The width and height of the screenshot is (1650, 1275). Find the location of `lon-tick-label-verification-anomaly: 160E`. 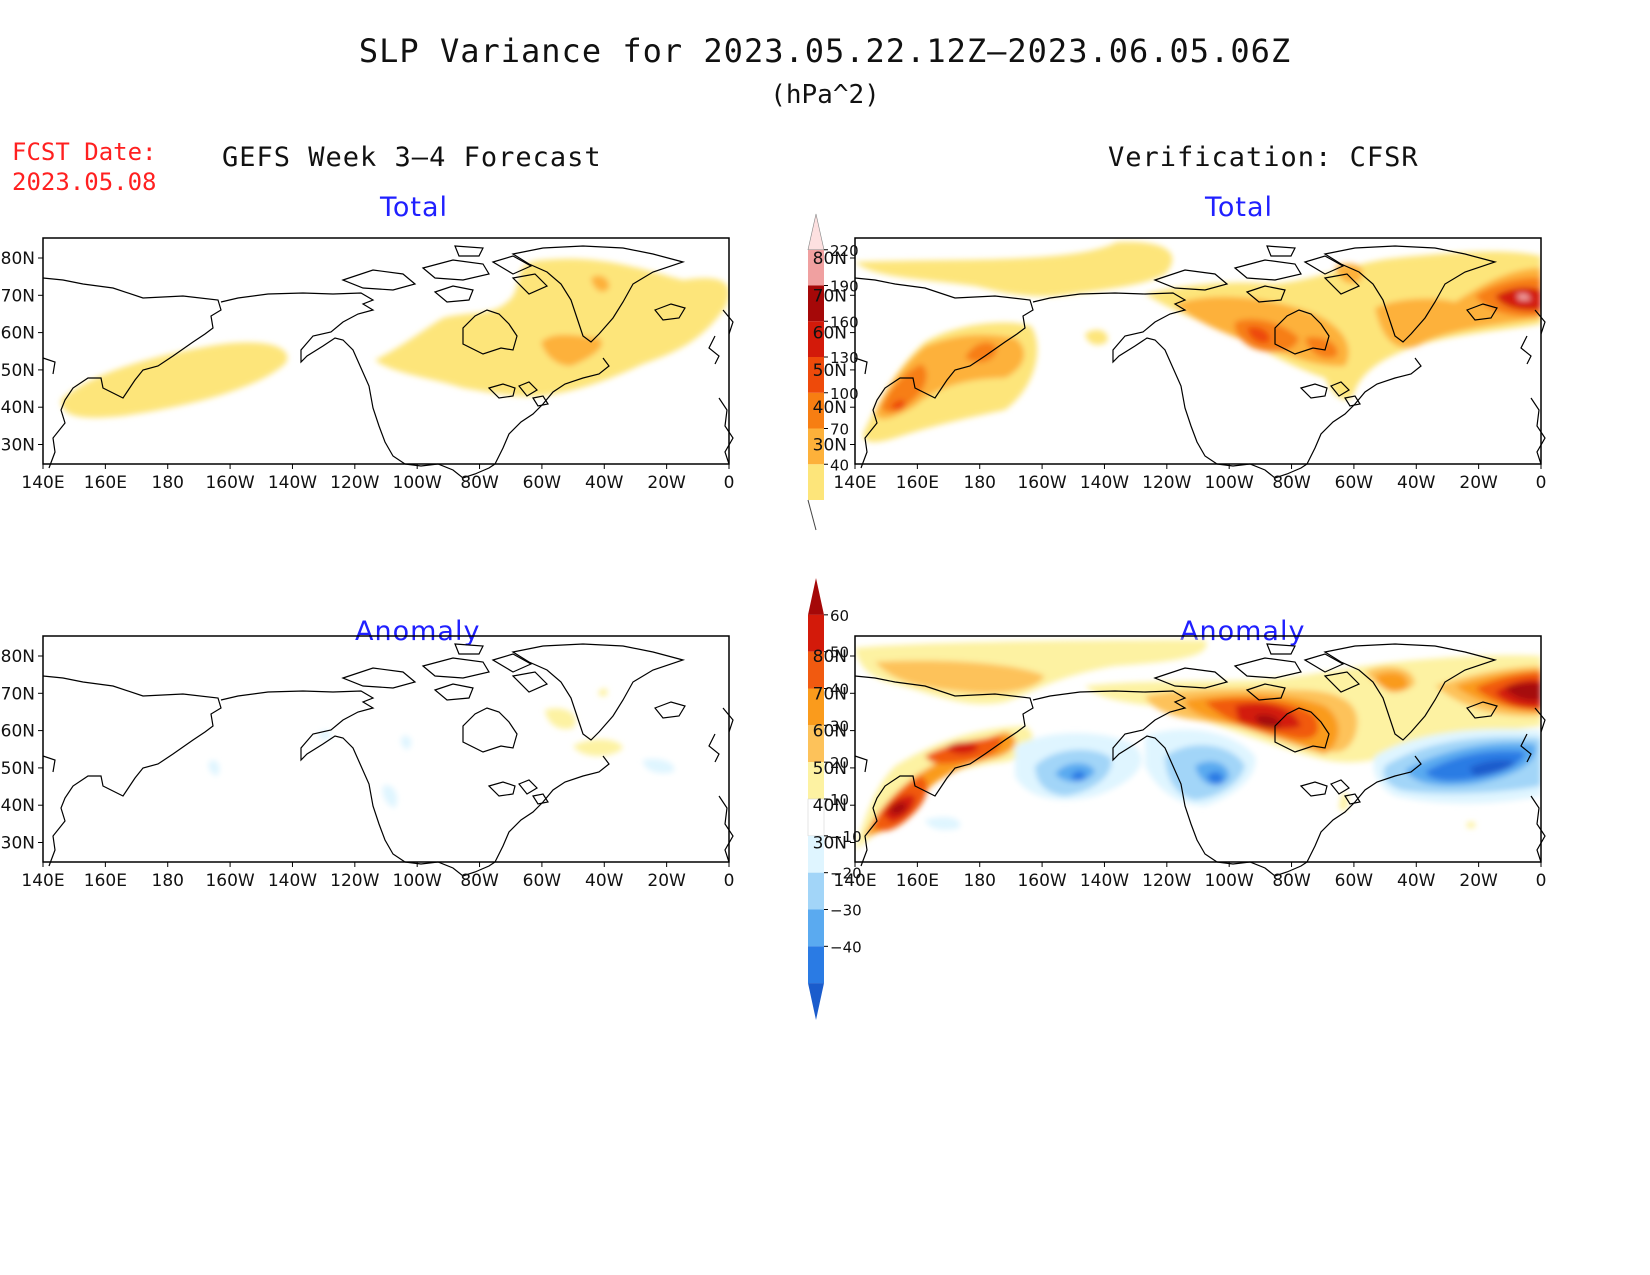

lon-tick-label-verification-anomaly: 160E is located at coordinates (917, 881).